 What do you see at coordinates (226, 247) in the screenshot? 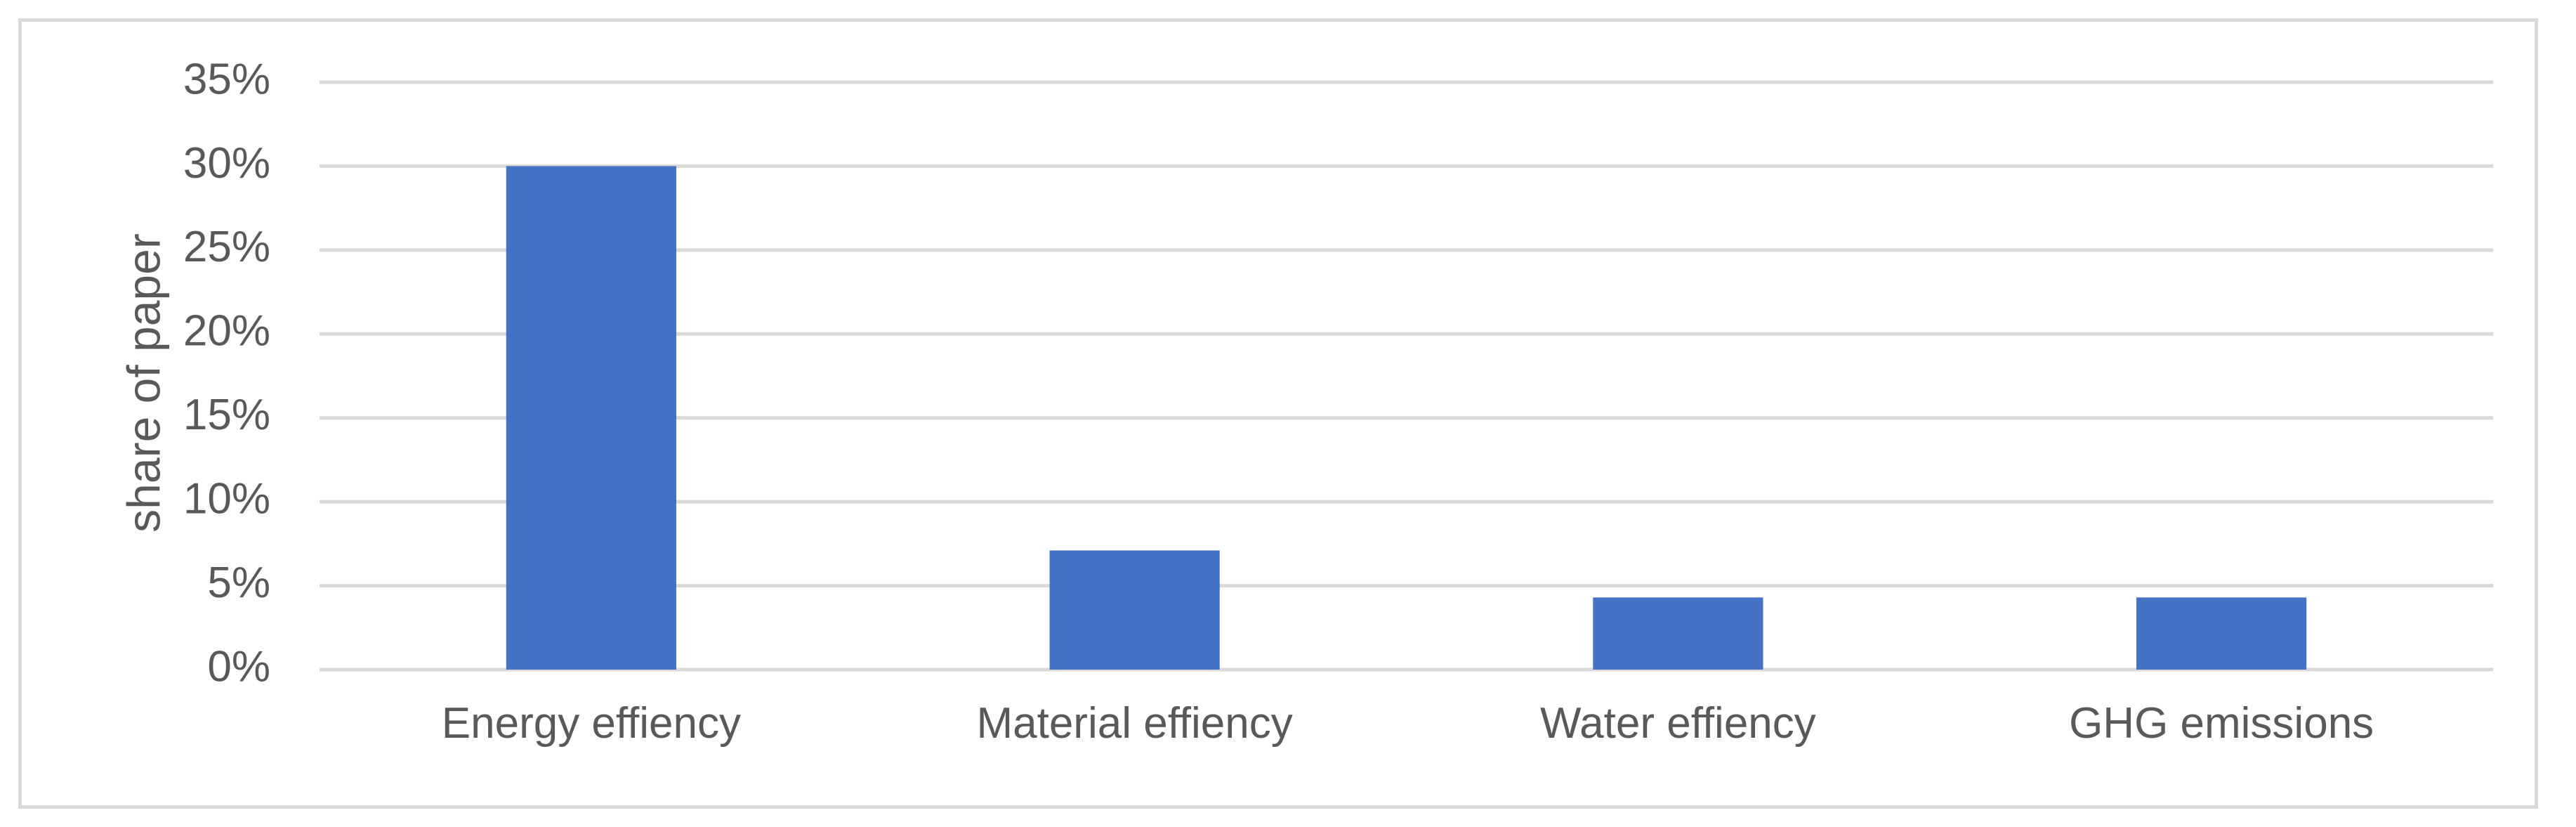
I see `y-tick-label: 25%` at bounding box center [226, 247].